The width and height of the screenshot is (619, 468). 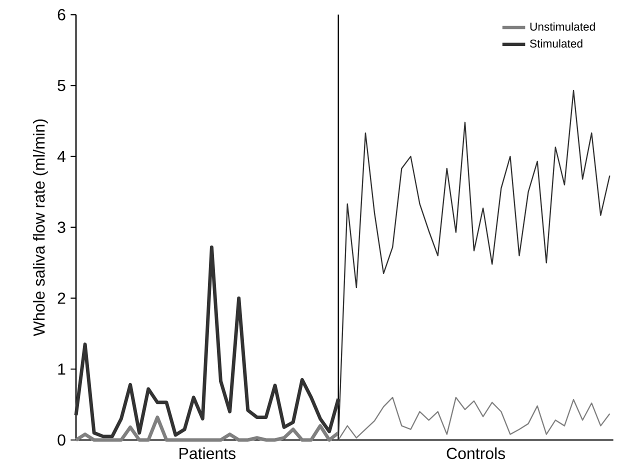 What do you see at coordinates (61, 156) in the screenshot?
I see `y-tick-label: 4` at bounding box center [61, 156].